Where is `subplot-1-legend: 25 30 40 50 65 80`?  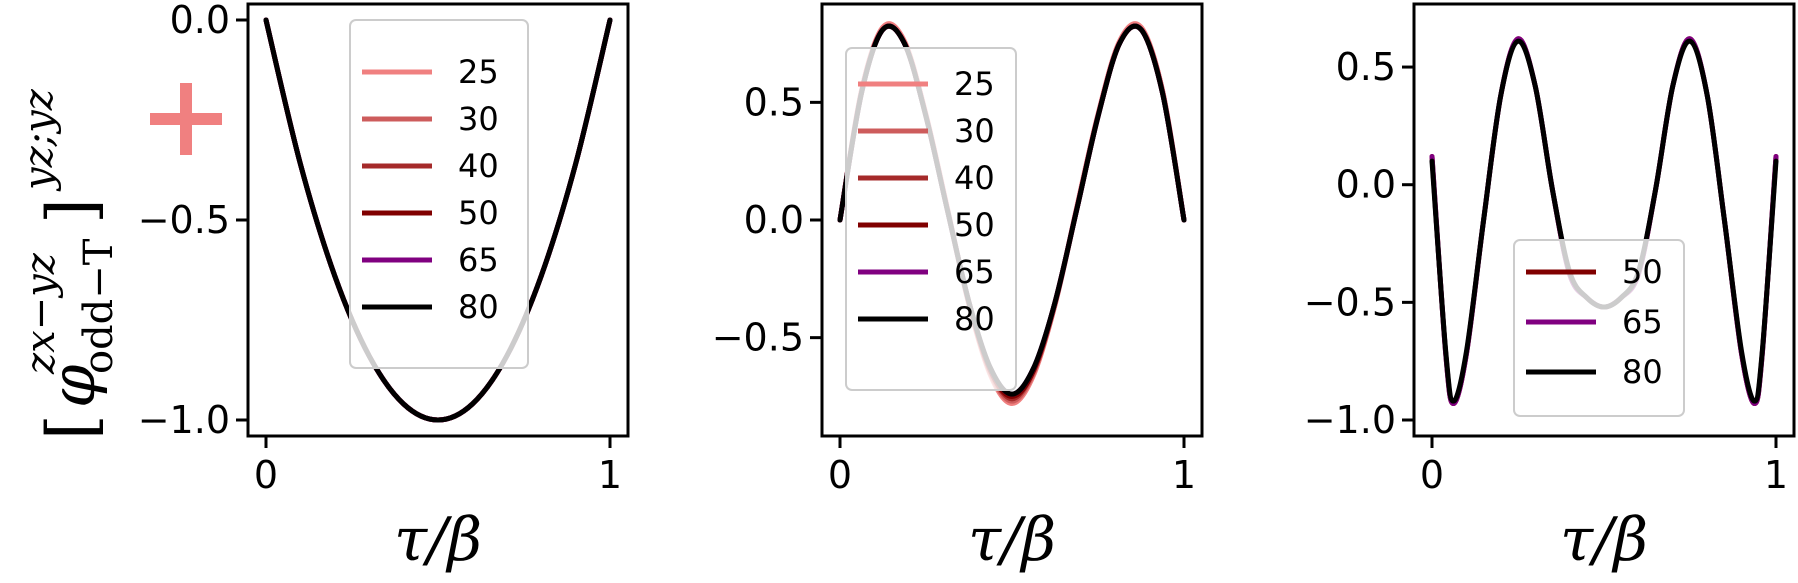 subplot-1-legend: 25 30 40 50 65 80 is located at coordinates (439, 194).